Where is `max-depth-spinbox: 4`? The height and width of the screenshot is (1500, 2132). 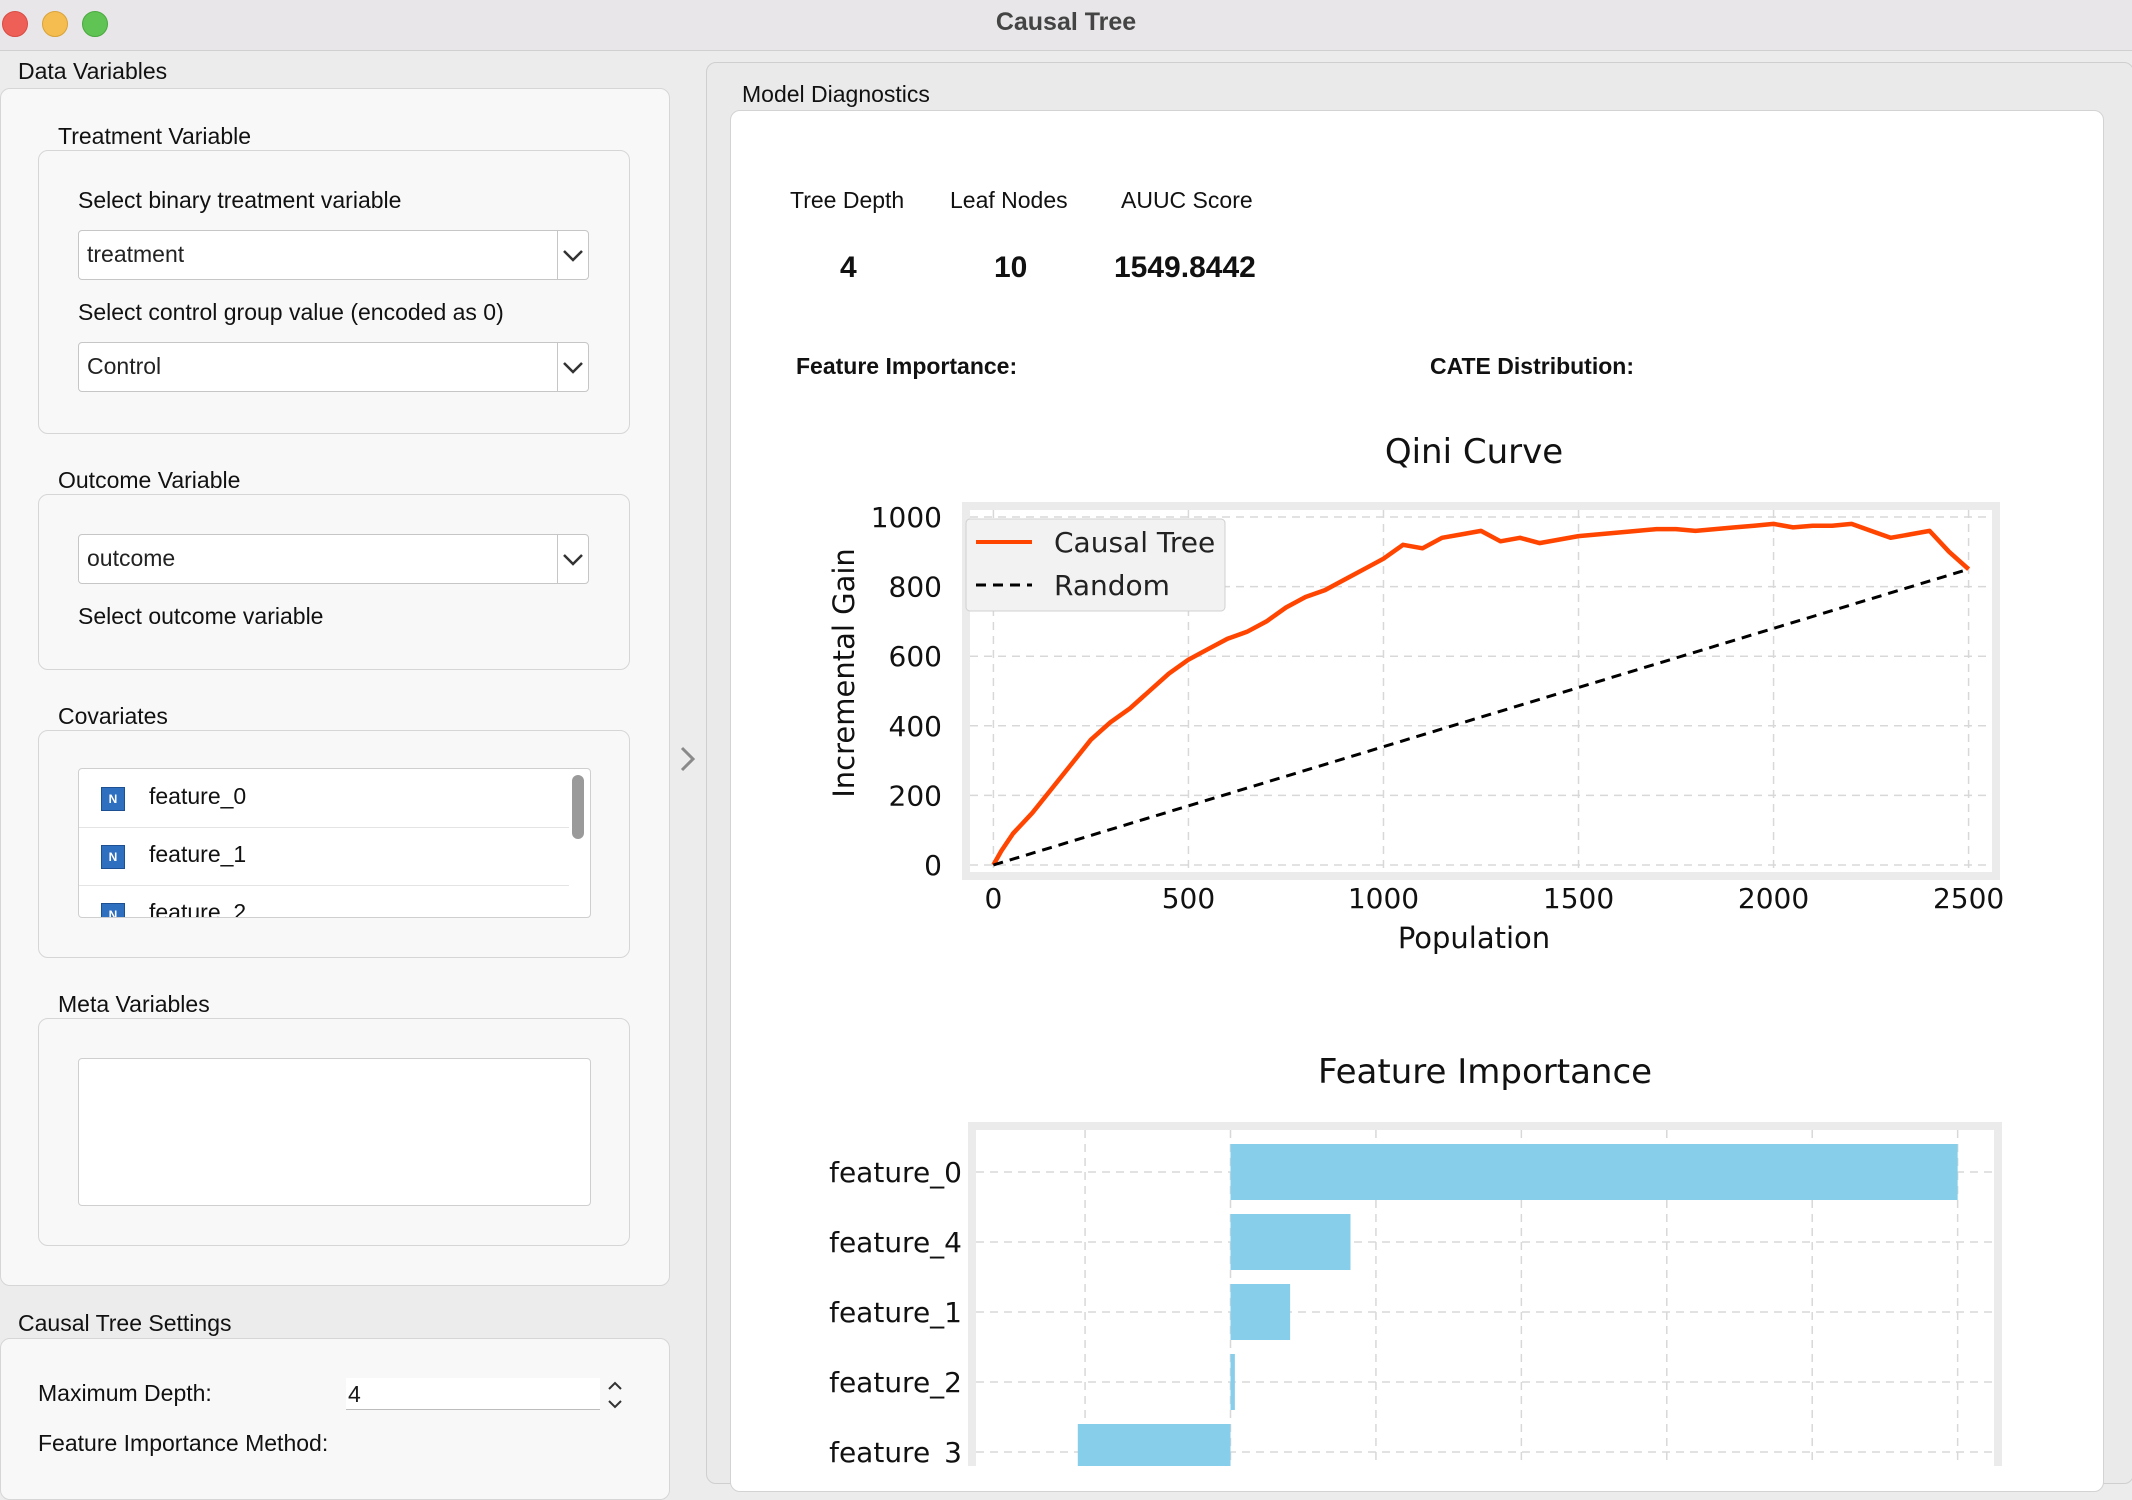 max-depth-spinbox: 4 is located at coordinates (473, 1394).